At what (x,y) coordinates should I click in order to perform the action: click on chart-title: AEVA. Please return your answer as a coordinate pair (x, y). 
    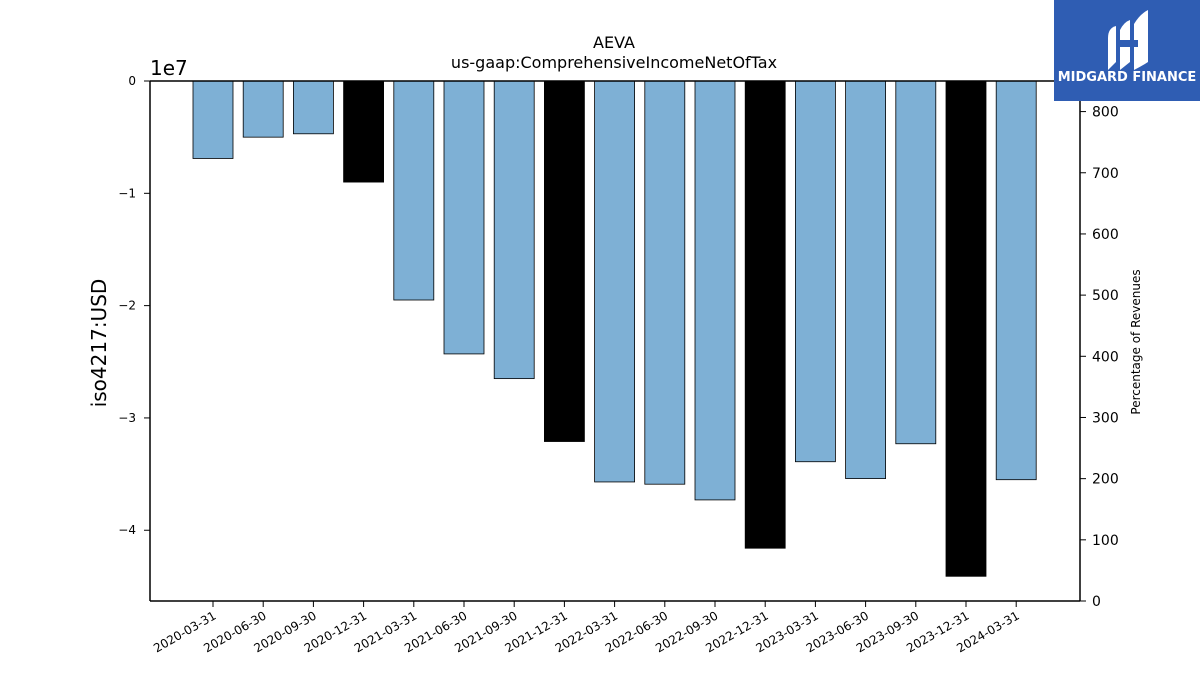
    Looking at the image, I should click on (614, 42).